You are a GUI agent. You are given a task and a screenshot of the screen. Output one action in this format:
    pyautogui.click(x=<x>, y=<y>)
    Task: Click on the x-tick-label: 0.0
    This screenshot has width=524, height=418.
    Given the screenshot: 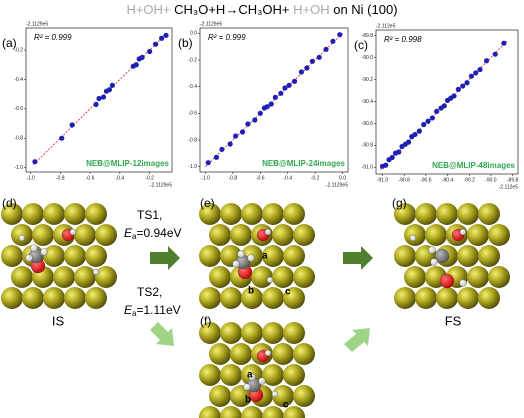 What is the action you would take?
    pyautogui.click(x=342, y=178)
    